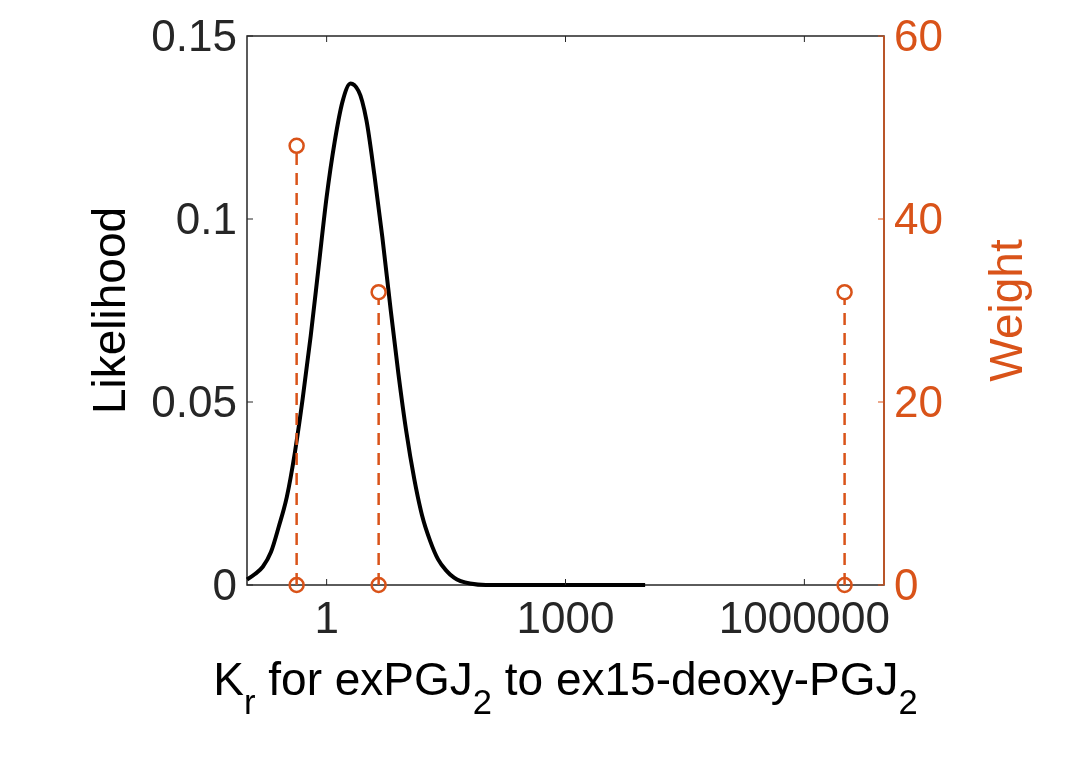 The width and height of the screenshot is (1068, 770). What do you see at coordinates (206, 218) in the screenshot?
I see `y-tick-label: 0.1` at bounding box center [206, 218].